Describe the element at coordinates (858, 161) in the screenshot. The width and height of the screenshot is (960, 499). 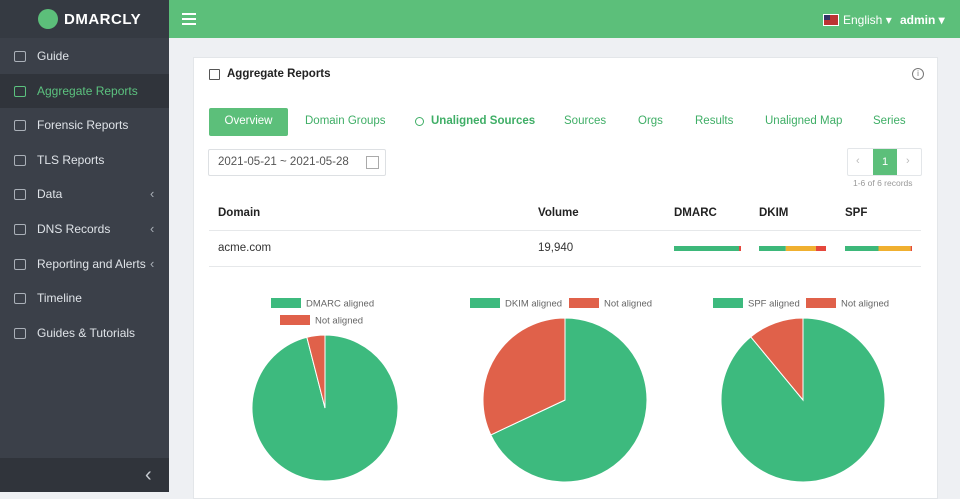
I see `prev-page: ‹` at that location.